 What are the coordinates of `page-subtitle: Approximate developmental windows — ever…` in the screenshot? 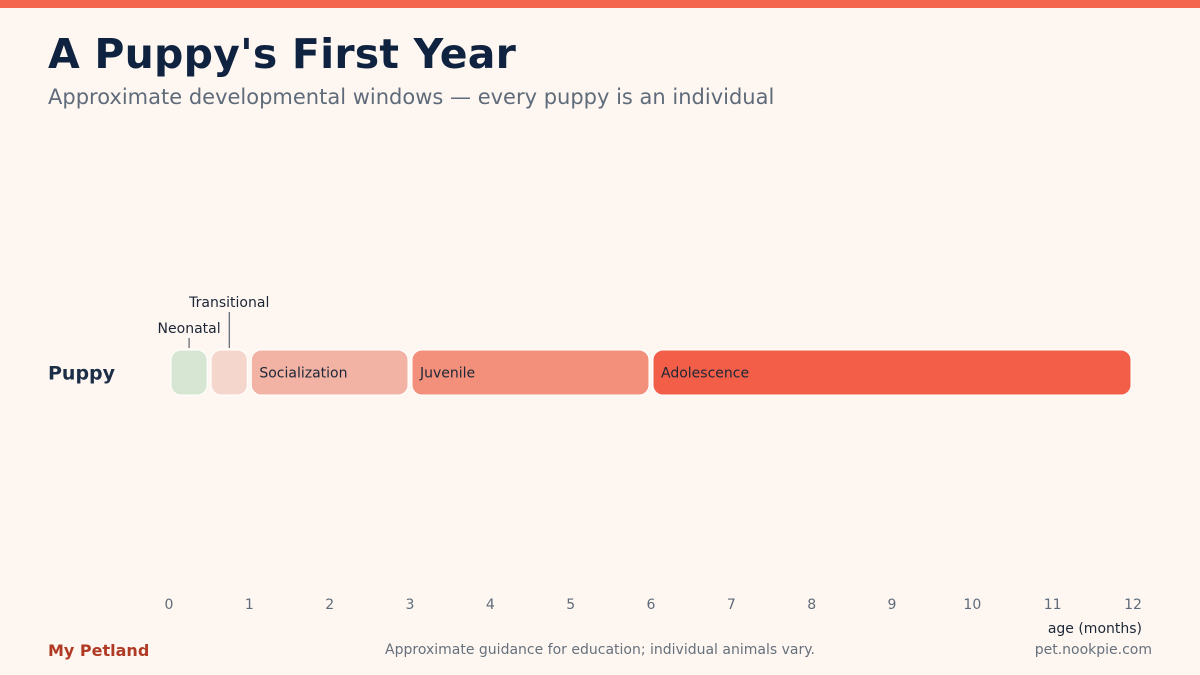 It's located at (411, 97).